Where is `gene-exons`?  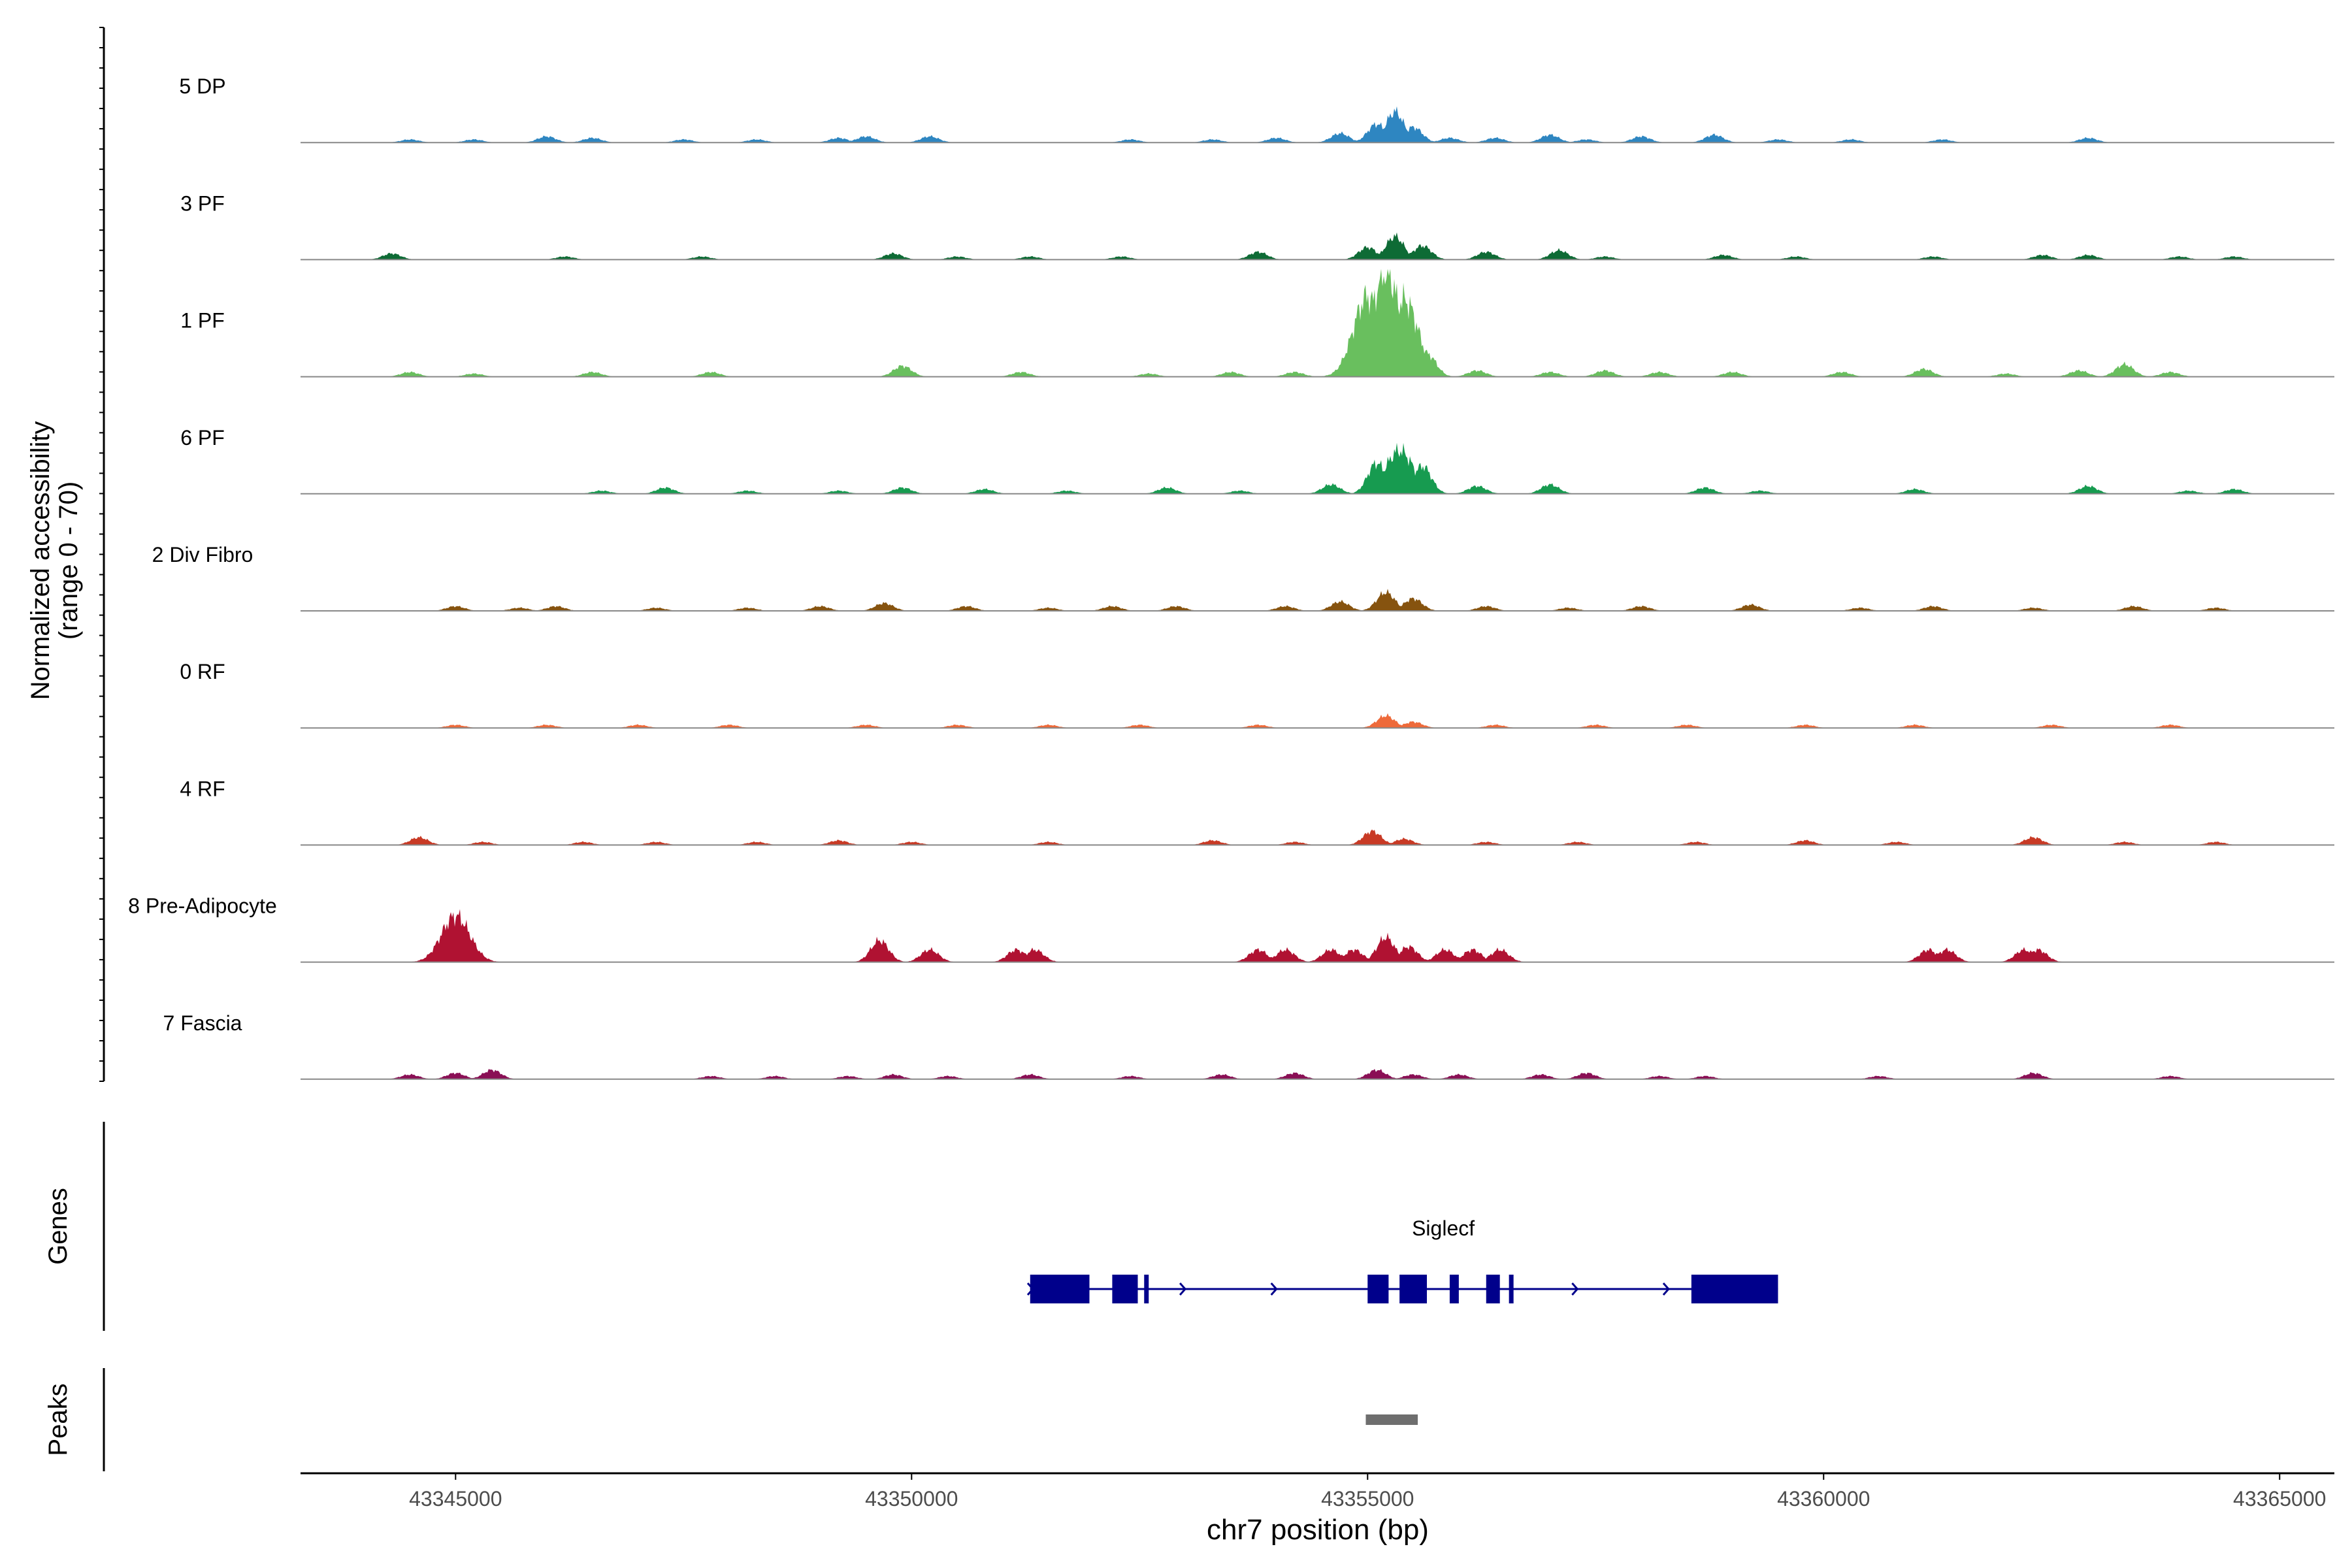
gene-exons is located at coordinates (1404, 1289).